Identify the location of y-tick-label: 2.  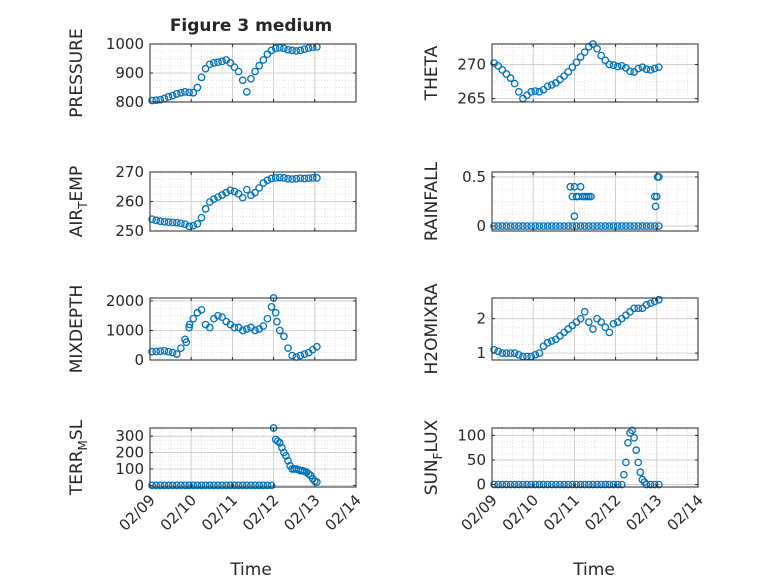
(481, 319).